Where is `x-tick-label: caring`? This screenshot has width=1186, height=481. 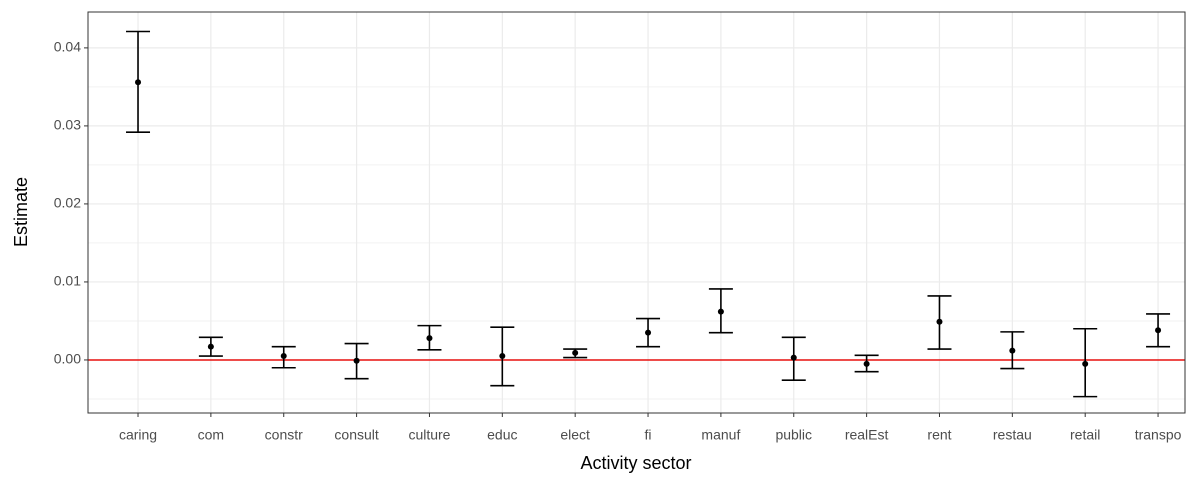 x-tick-label: caring is located at coordinates (138, 435).